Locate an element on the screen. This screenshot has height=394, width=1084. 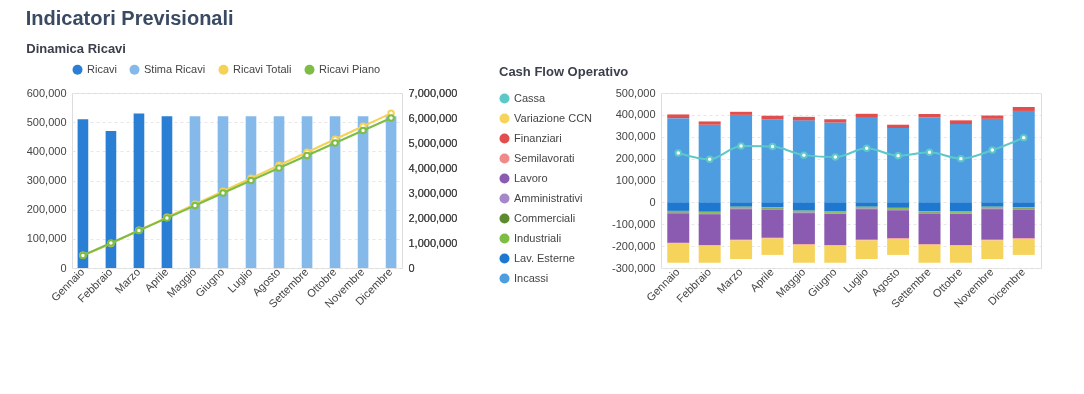
legend-label: Commerciali is located at coordinates (545, 217).